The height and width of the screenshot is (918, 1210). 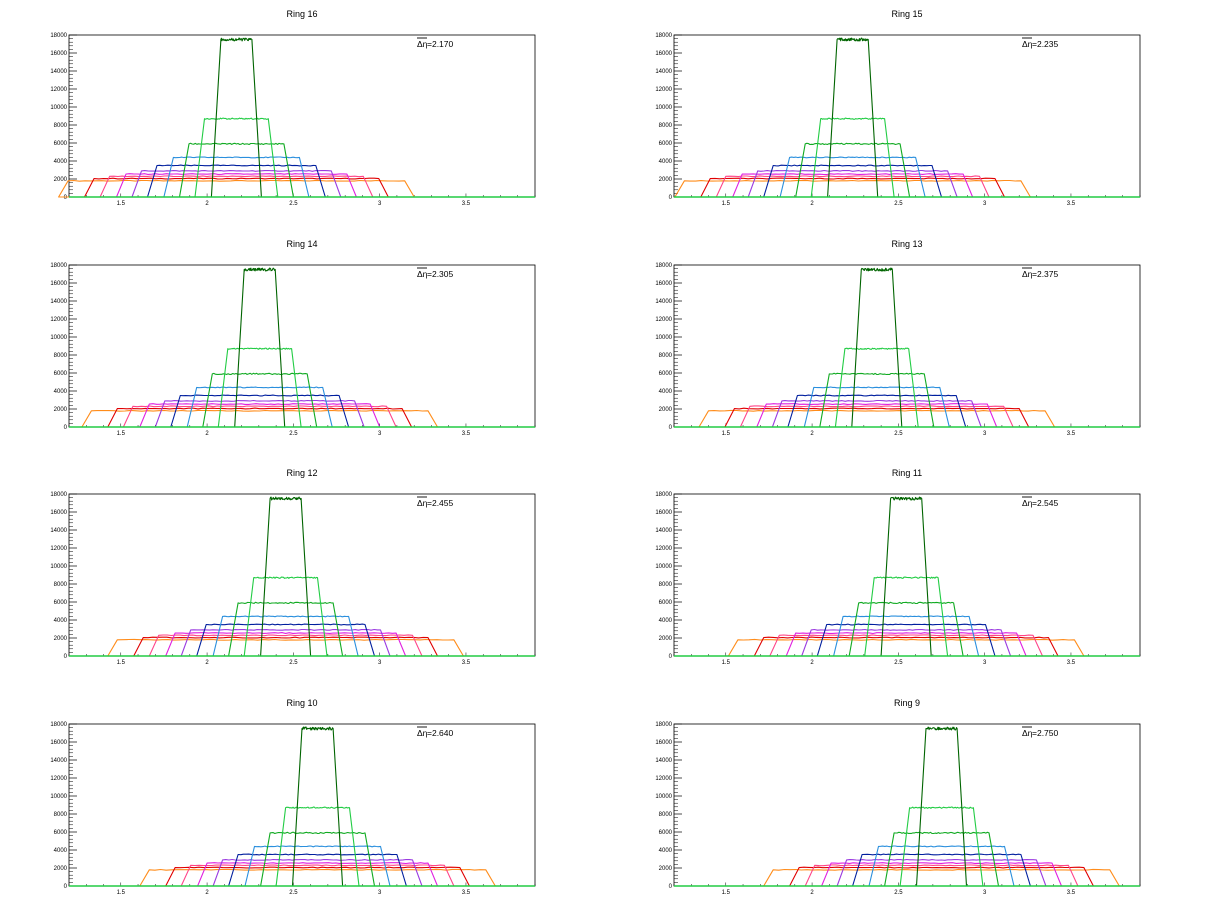 I want to click on annotation-value: =2.375, so click(x=1045, y=274).